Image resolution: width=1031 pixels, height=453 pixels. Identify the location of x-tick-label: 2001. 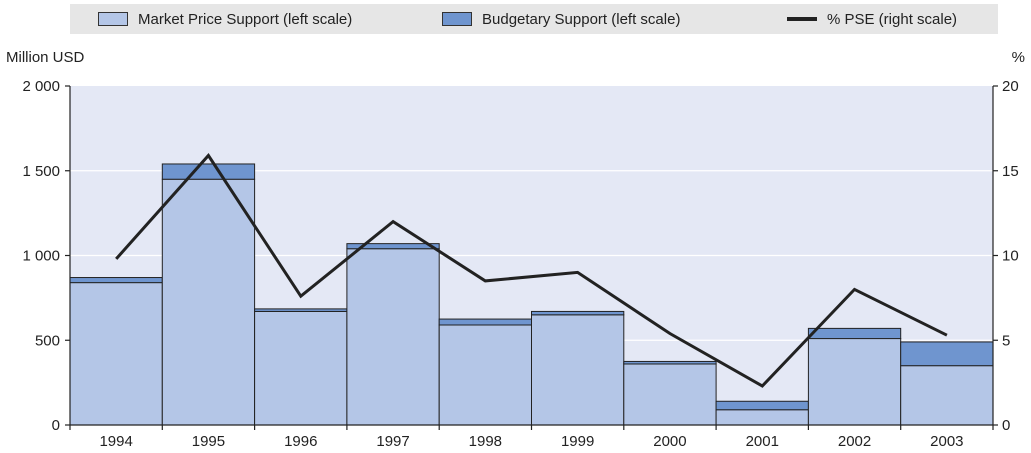
(762, 441).